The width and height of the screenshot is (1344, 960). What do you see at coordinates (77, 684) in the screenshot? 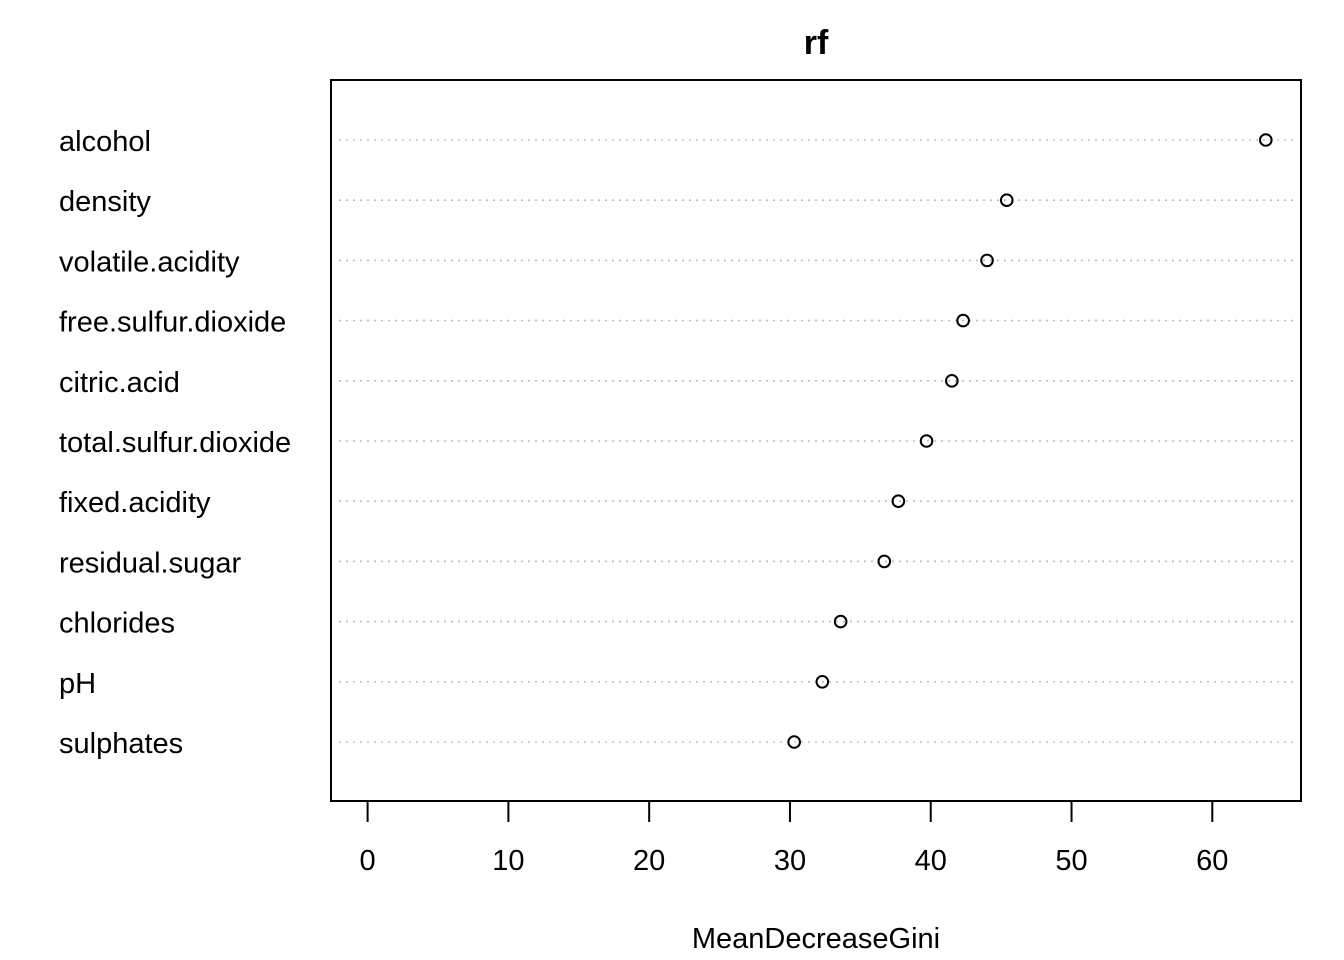
I see `category-label: pH` at bounding box center [77, 684].